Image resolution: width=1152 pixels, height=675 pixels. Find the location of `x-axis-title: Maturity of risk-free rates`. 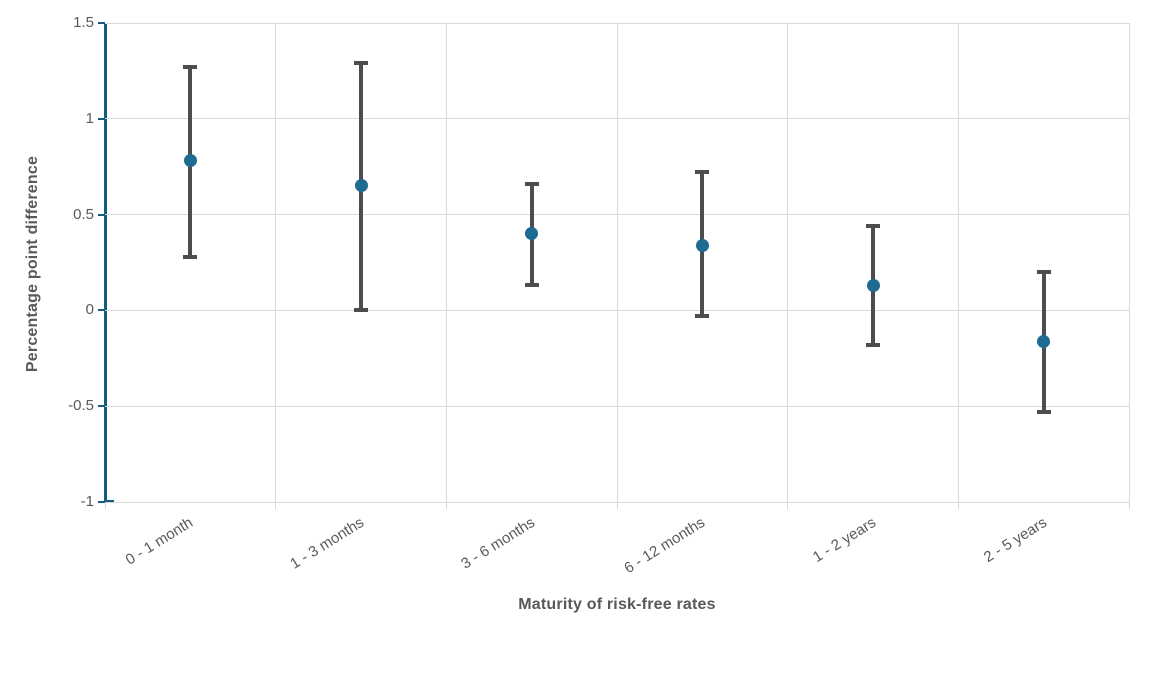

x-axis-title: Maturity of risk-free rates is located at coordinates (617, 604).